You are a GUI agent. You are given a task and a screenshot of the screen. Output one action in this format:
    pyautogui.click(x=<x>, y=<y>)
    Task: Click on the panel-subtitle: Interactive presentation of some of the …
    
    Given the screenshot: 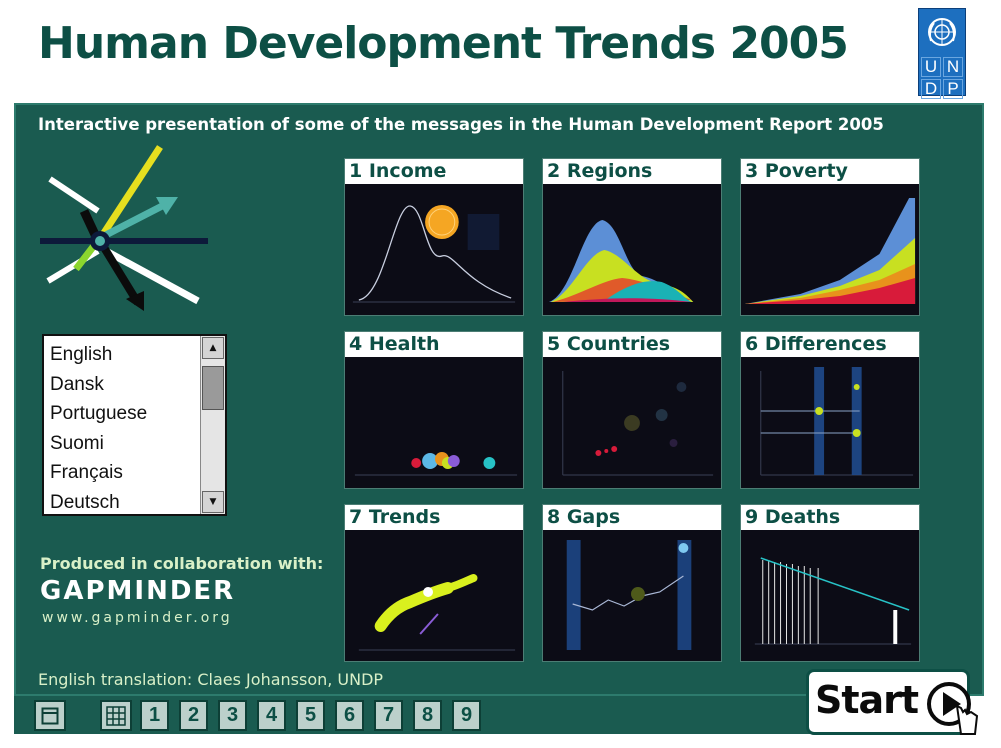 What is the action you would take?
    pyautogui.click(x=461, y=124)
    